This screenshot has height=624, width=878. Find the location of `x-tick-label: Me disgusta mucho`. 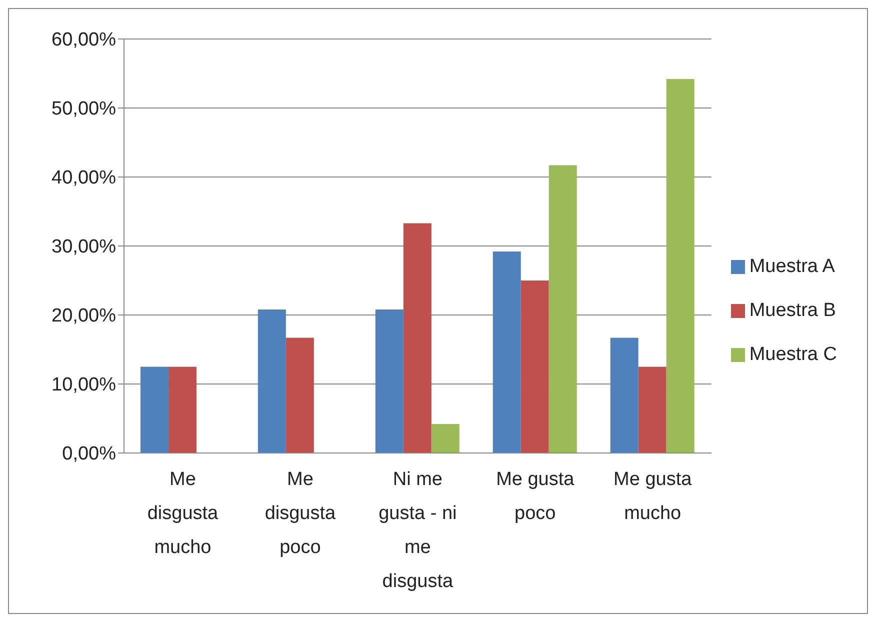

x-tick-label: Me disgusta mucho is located at coordinates (183, 513).